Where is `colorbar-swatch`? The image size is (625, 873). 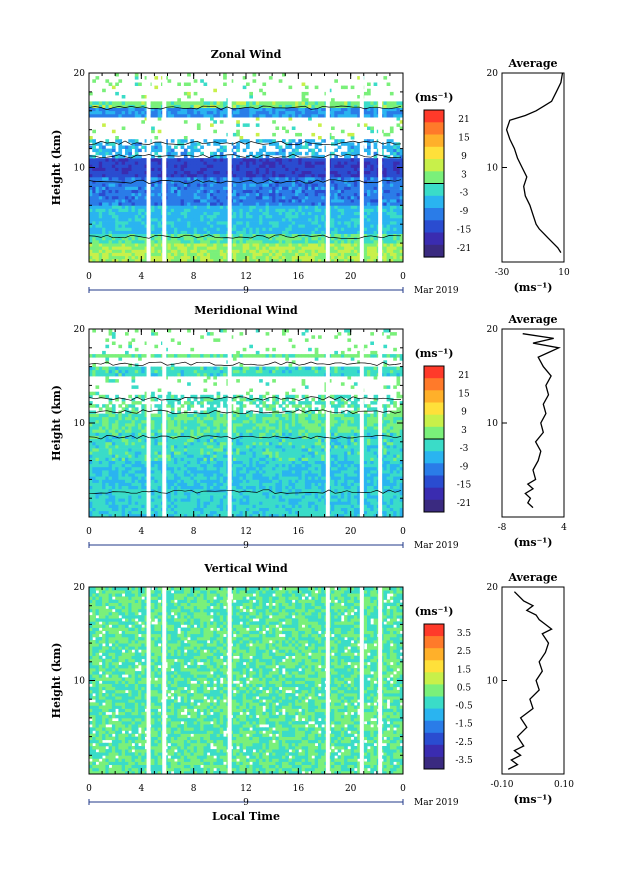
colorbar-swatch is located at coordinates (434, 214).